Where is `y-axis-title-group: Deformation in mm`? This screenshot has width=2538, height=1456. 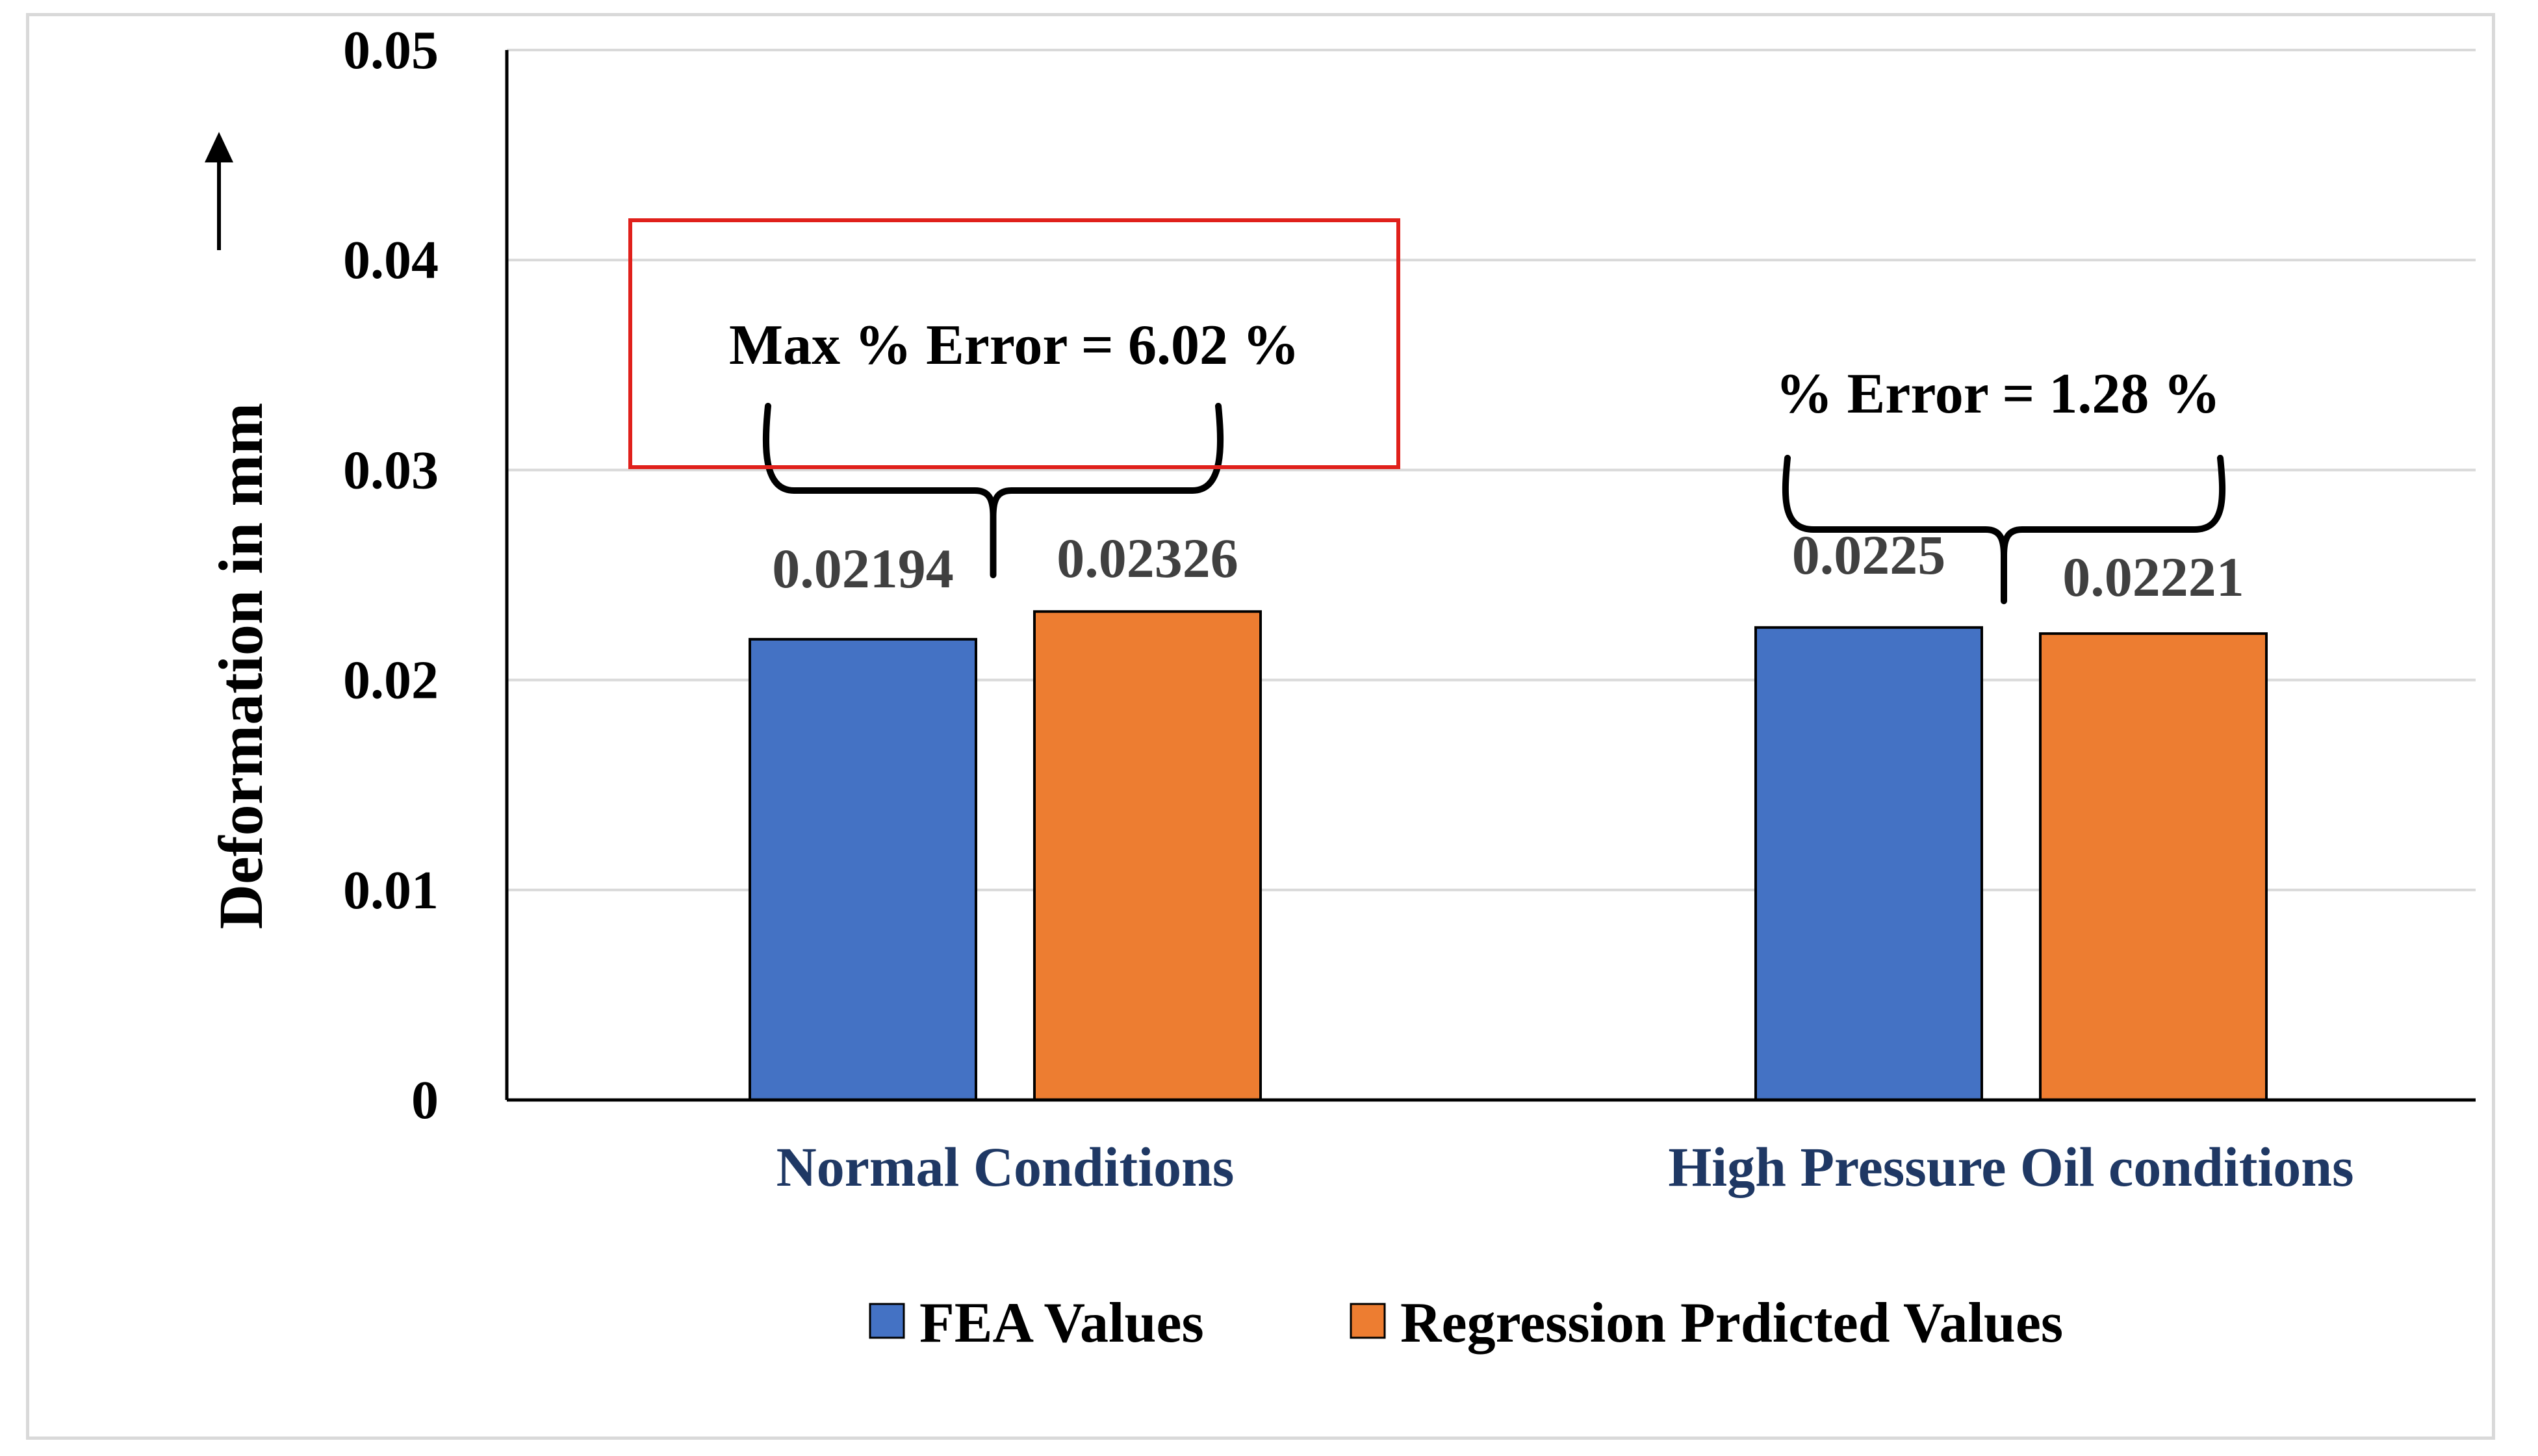
y-axis-title-group: Deformation in mm is located at coordinates (240, 531).